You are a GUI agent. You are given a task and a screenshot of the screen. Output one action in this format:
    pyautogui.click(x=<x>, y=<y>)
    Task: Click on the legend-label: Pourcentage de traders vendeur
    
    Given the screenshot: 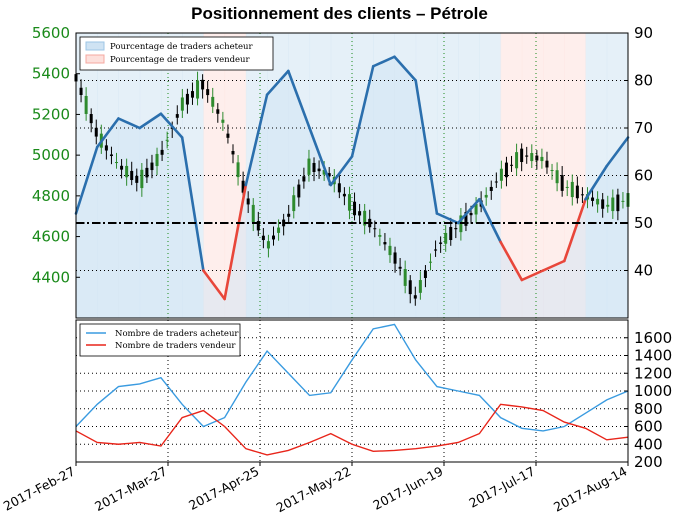 What is the action you would take?
    pyautogui.click(x=180, y=60)
    